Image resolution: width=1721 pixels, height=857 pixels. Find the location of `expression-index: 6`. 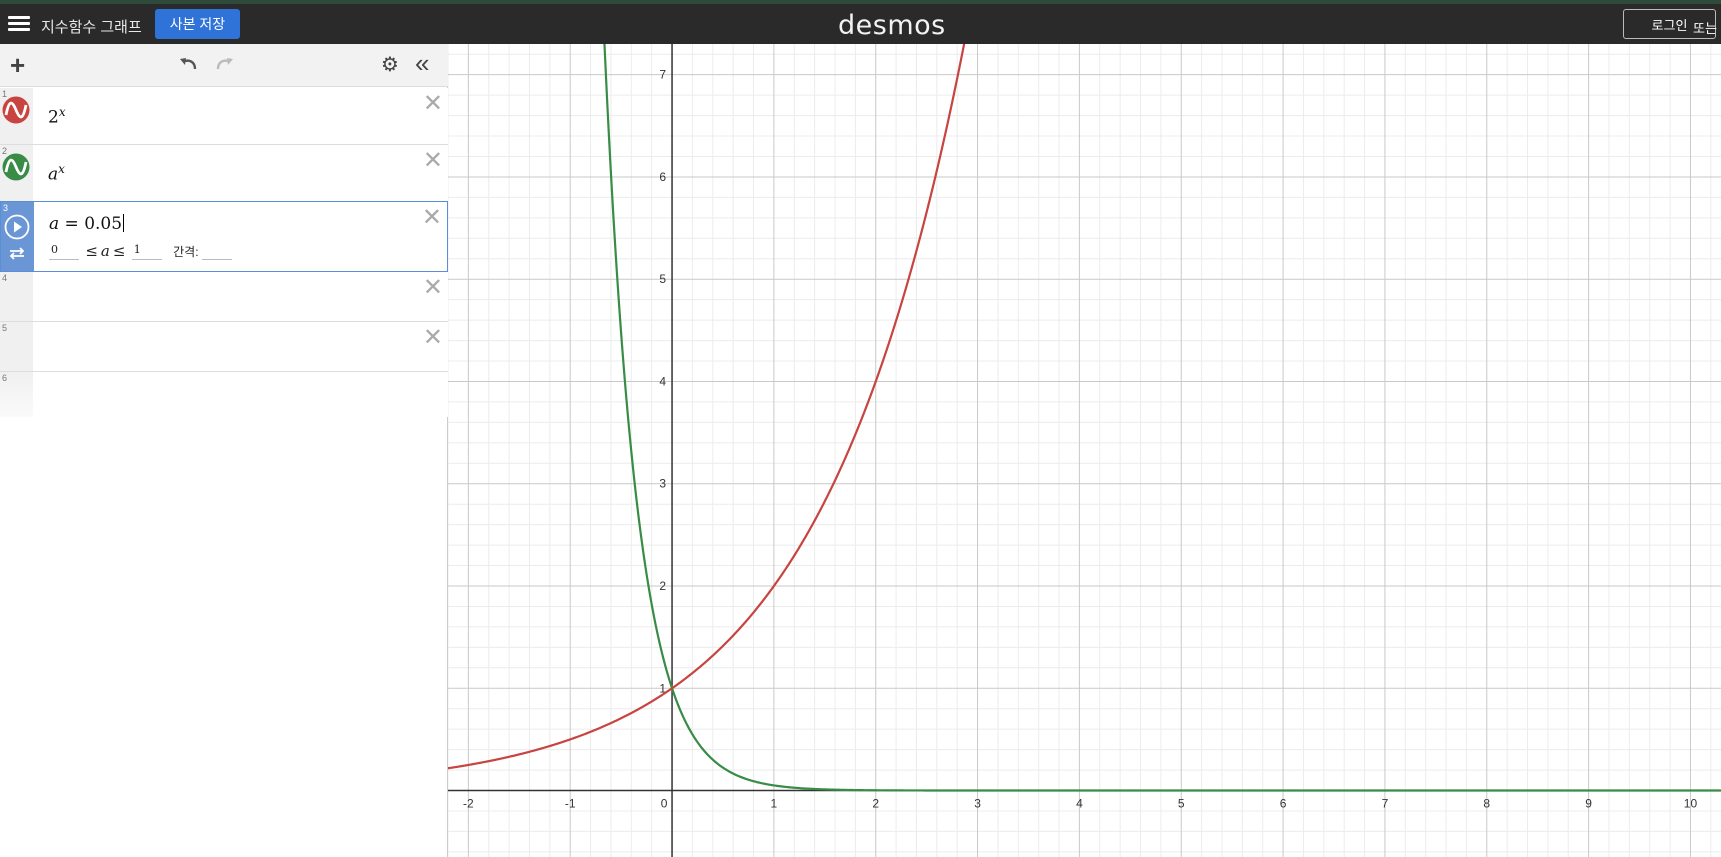

expression-index: 6 is located at coordinates (5, 378).